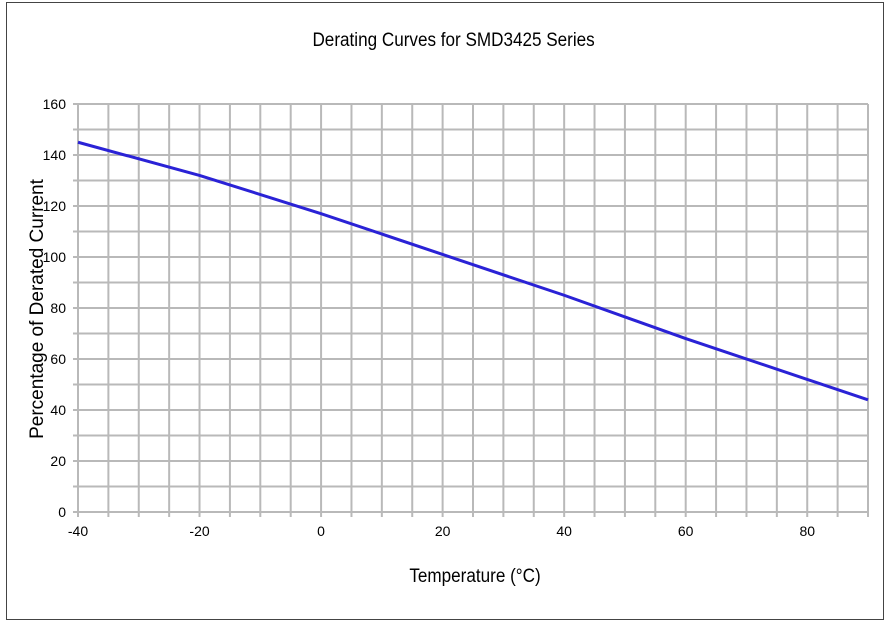 The width and height of the screenshot is (892, 626). Describe the element at coordinates (475, 576) in the screenshot. I see `x-axis-label: Temperature (°C)` at that location.